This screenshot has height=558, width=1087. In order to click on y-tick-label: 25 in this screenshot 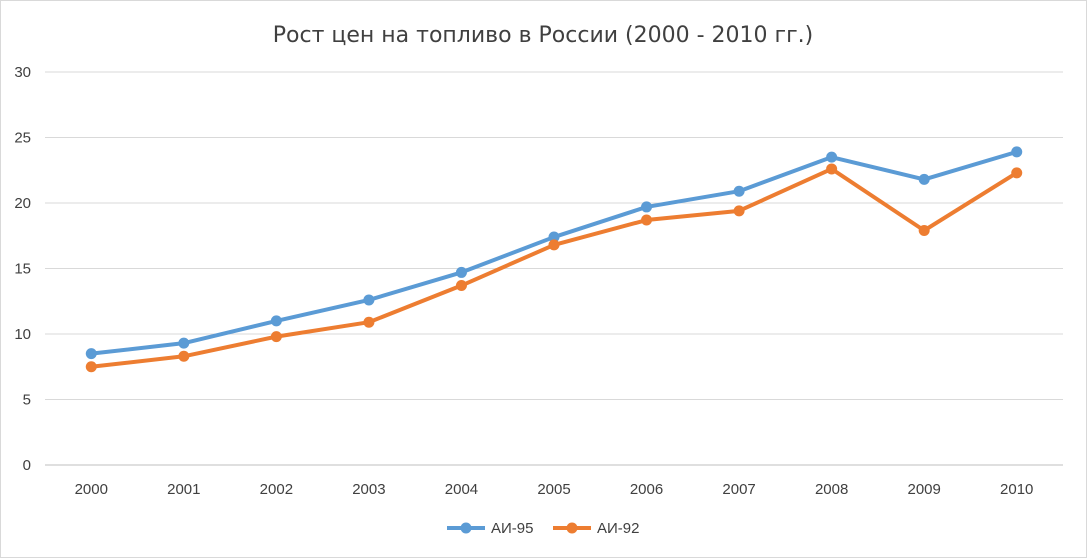, I will do `click(22, 138)`.